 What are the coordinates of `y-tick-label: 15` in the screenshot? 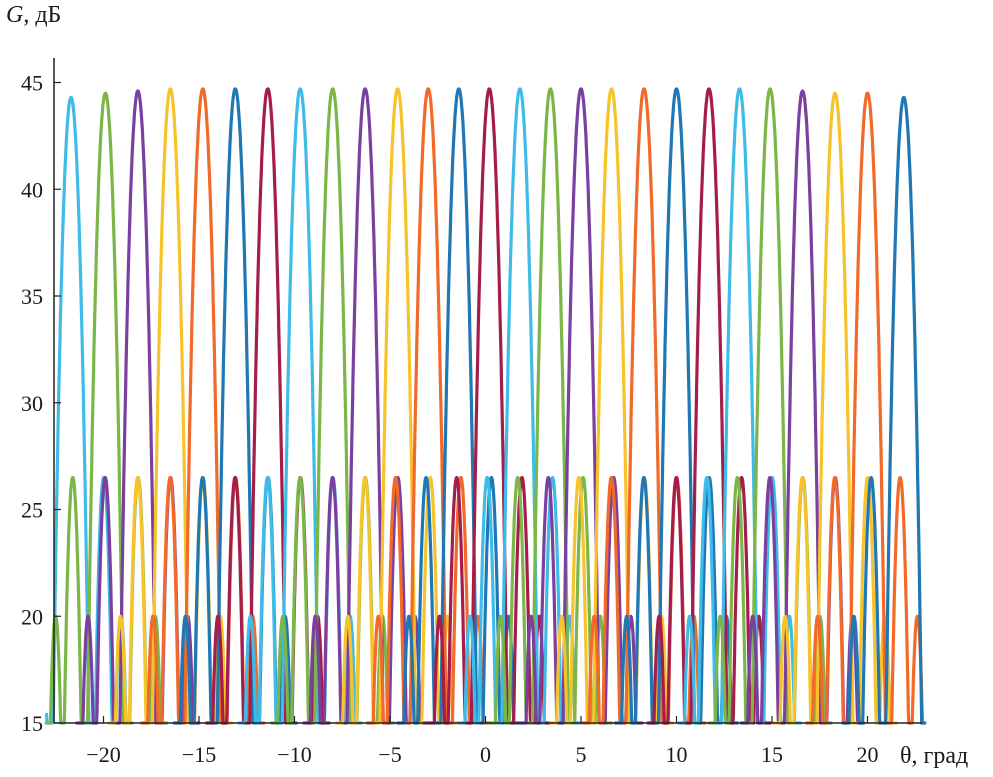 It's located at (32, 723).